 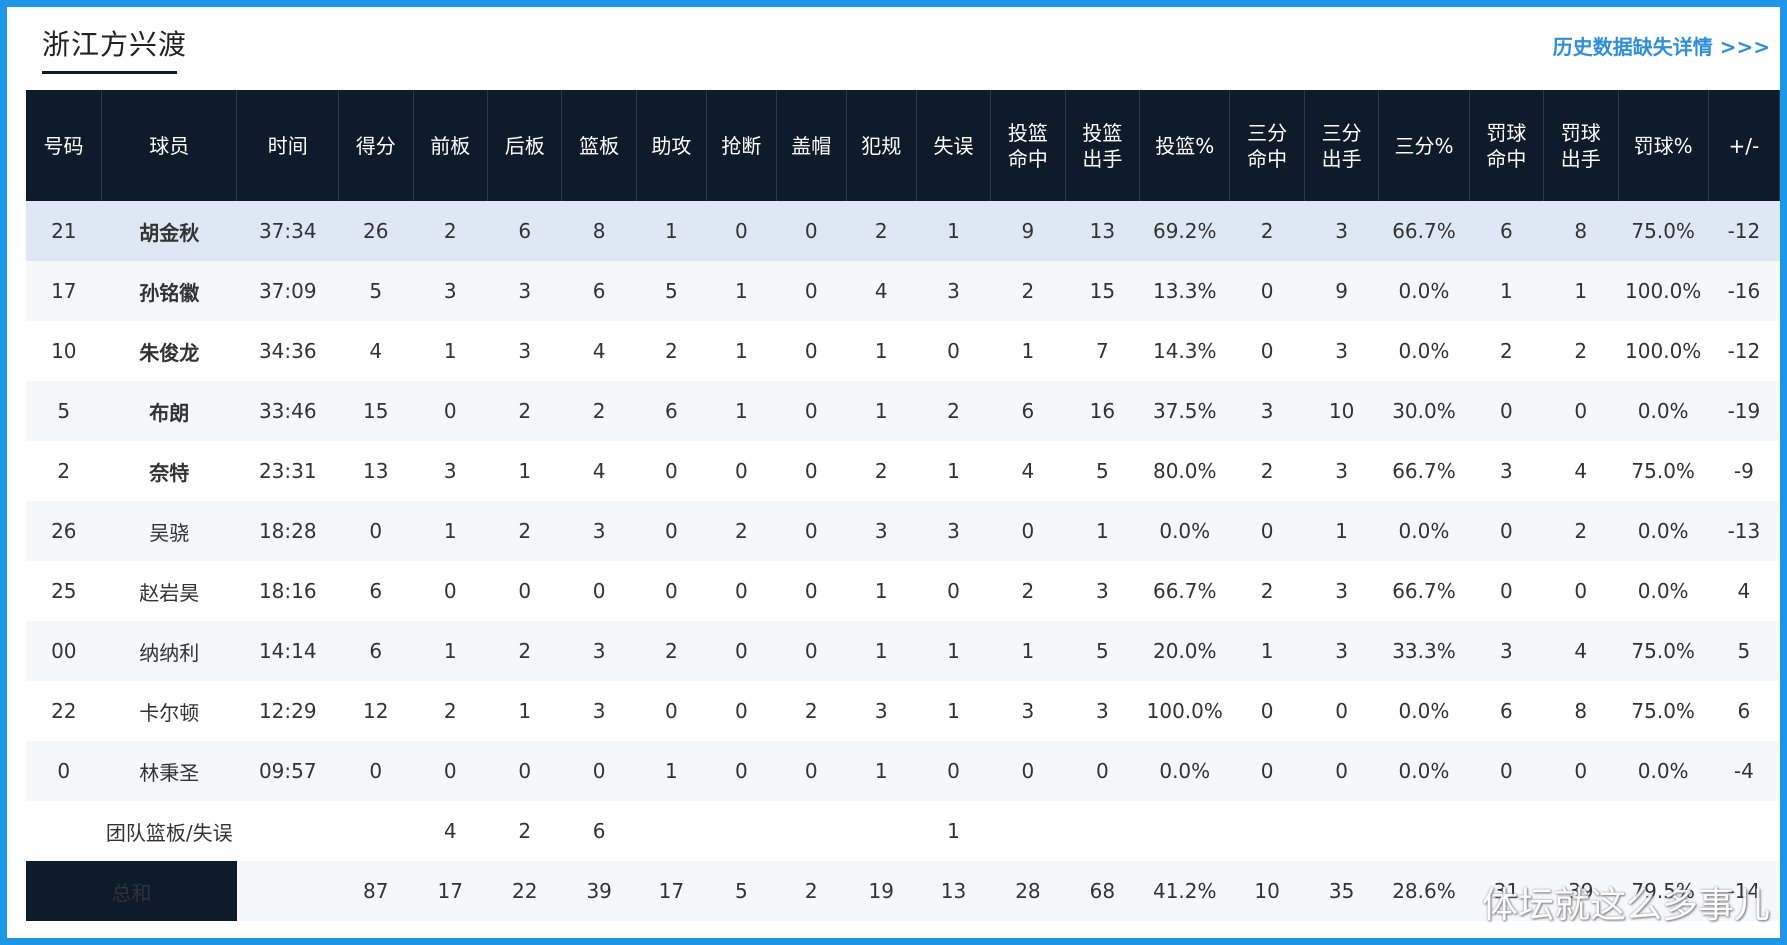 I want to click on cell-player: 林秉圣, so click(x=169, y=771).